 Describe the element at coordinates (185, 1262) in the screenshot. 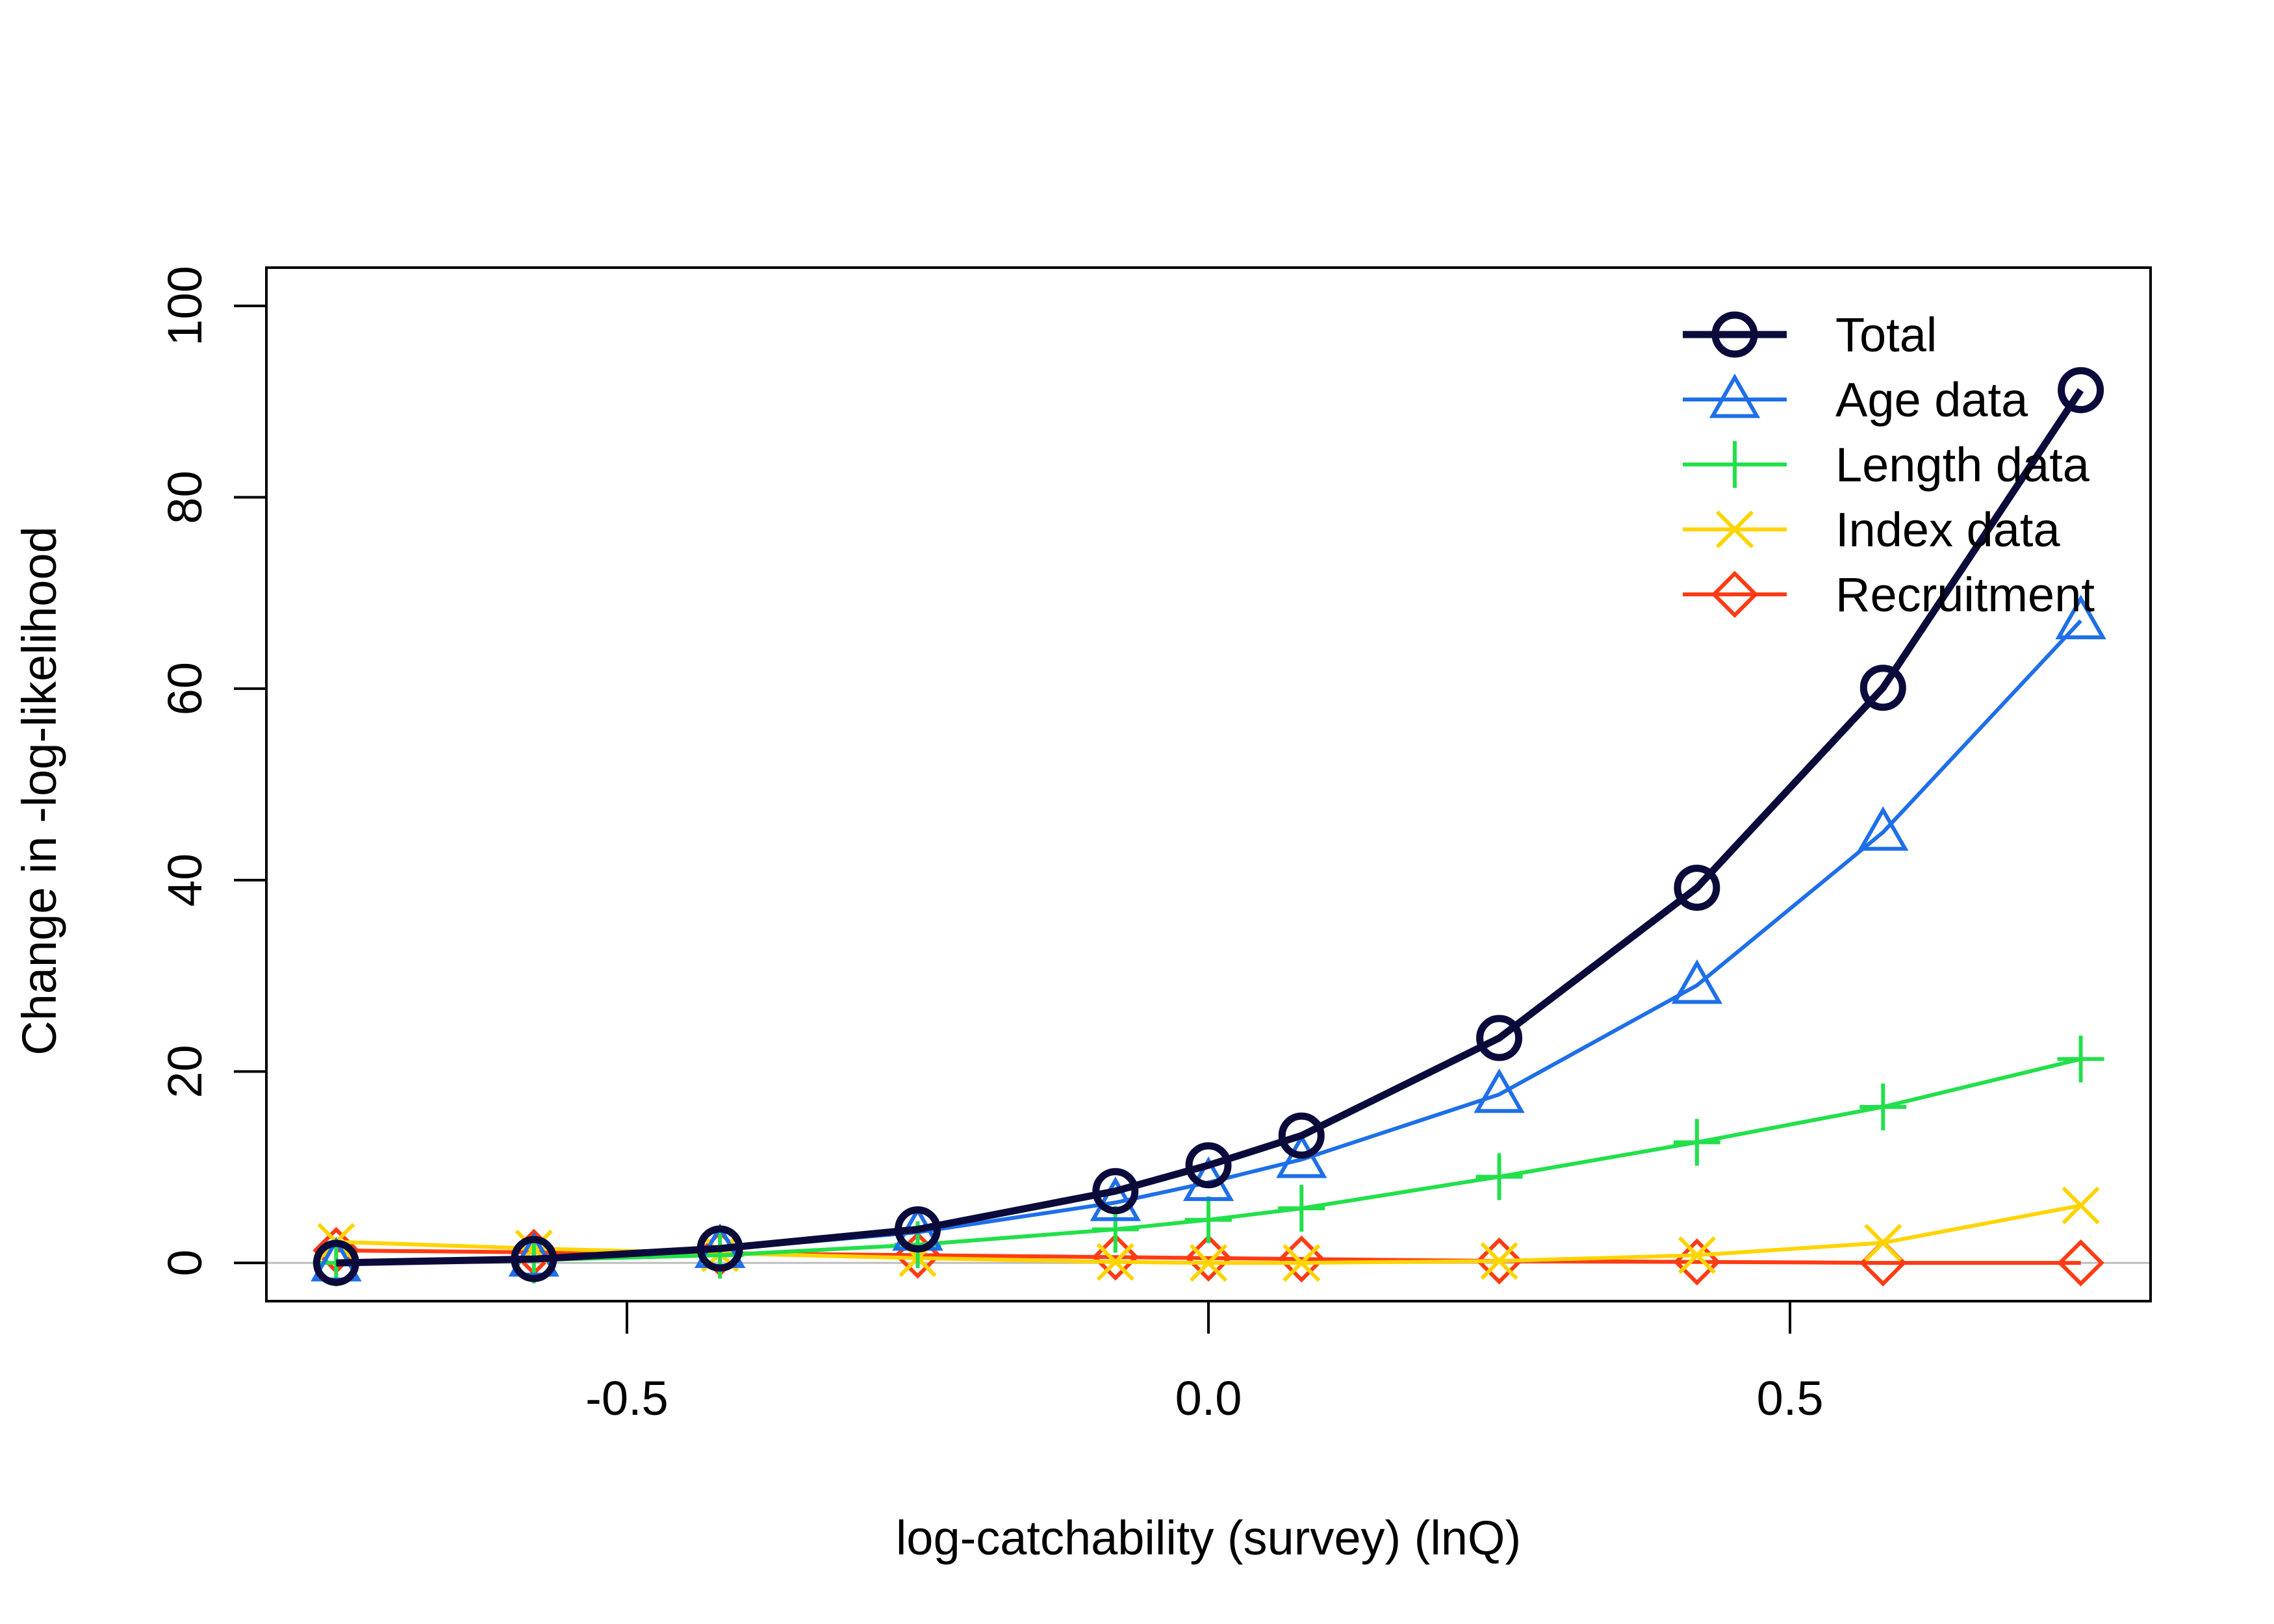

I see `y-tick-label: 0` at that location.